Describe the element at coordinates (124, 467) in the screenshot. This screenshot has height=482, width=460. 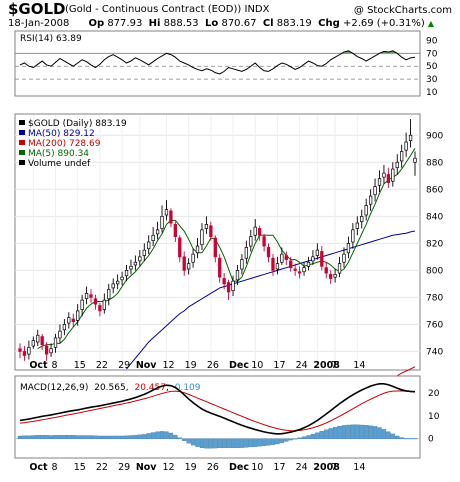
I see `x-tick-label: 29` at that location.